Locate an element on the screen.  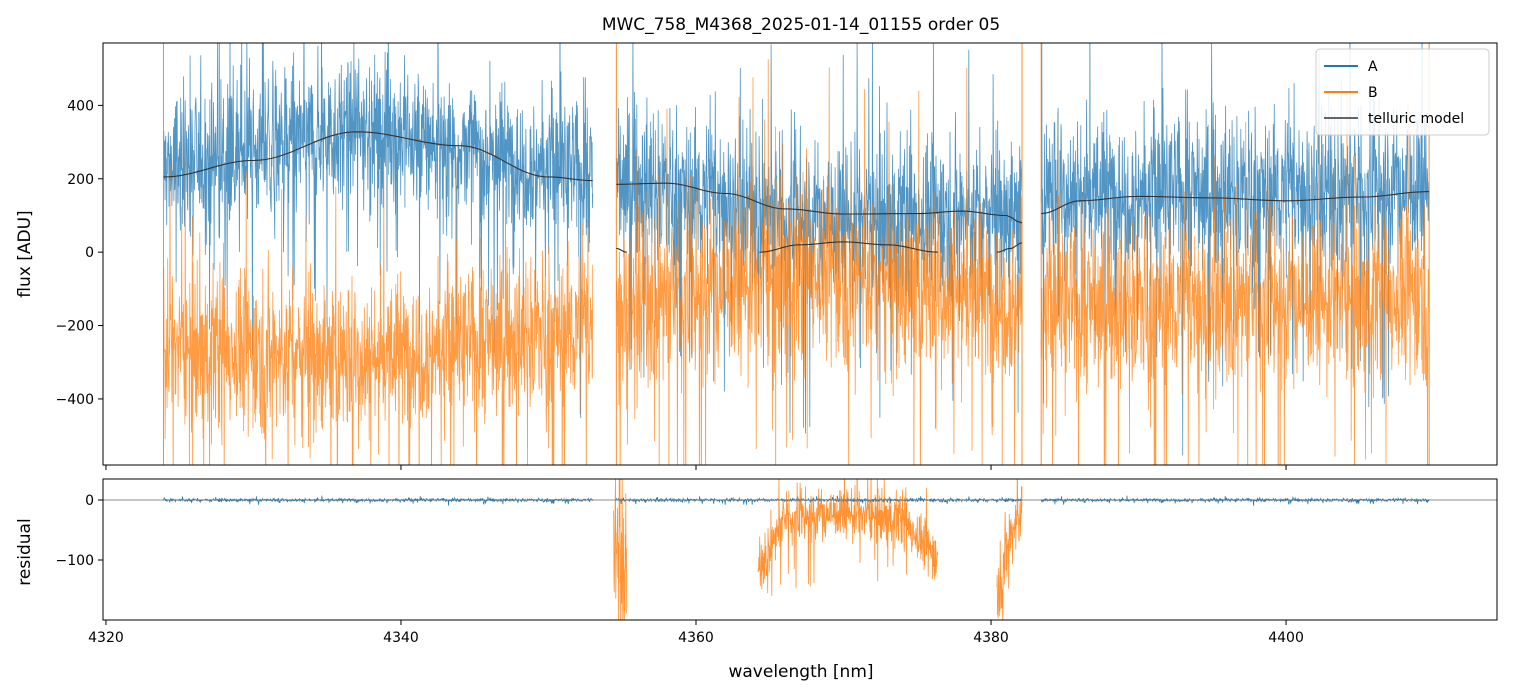
flux-ytick-label: −400 is located at coordinates (75, 400).